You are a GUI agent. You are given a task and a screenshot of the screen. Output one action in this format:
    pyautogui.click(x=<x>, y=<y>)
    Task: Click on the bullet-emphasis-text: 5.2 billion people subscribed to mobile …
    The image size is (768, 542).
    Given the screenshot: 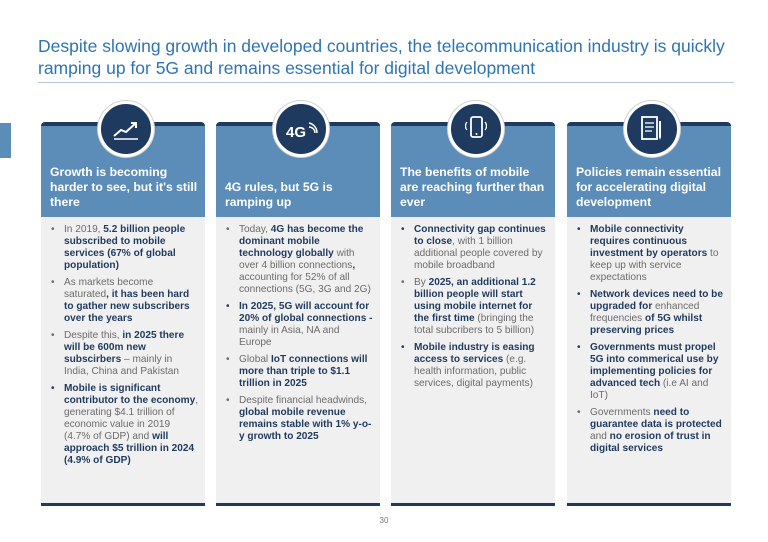 What is the action you would take?
    pyautogui.click(x=125, y=247)
    